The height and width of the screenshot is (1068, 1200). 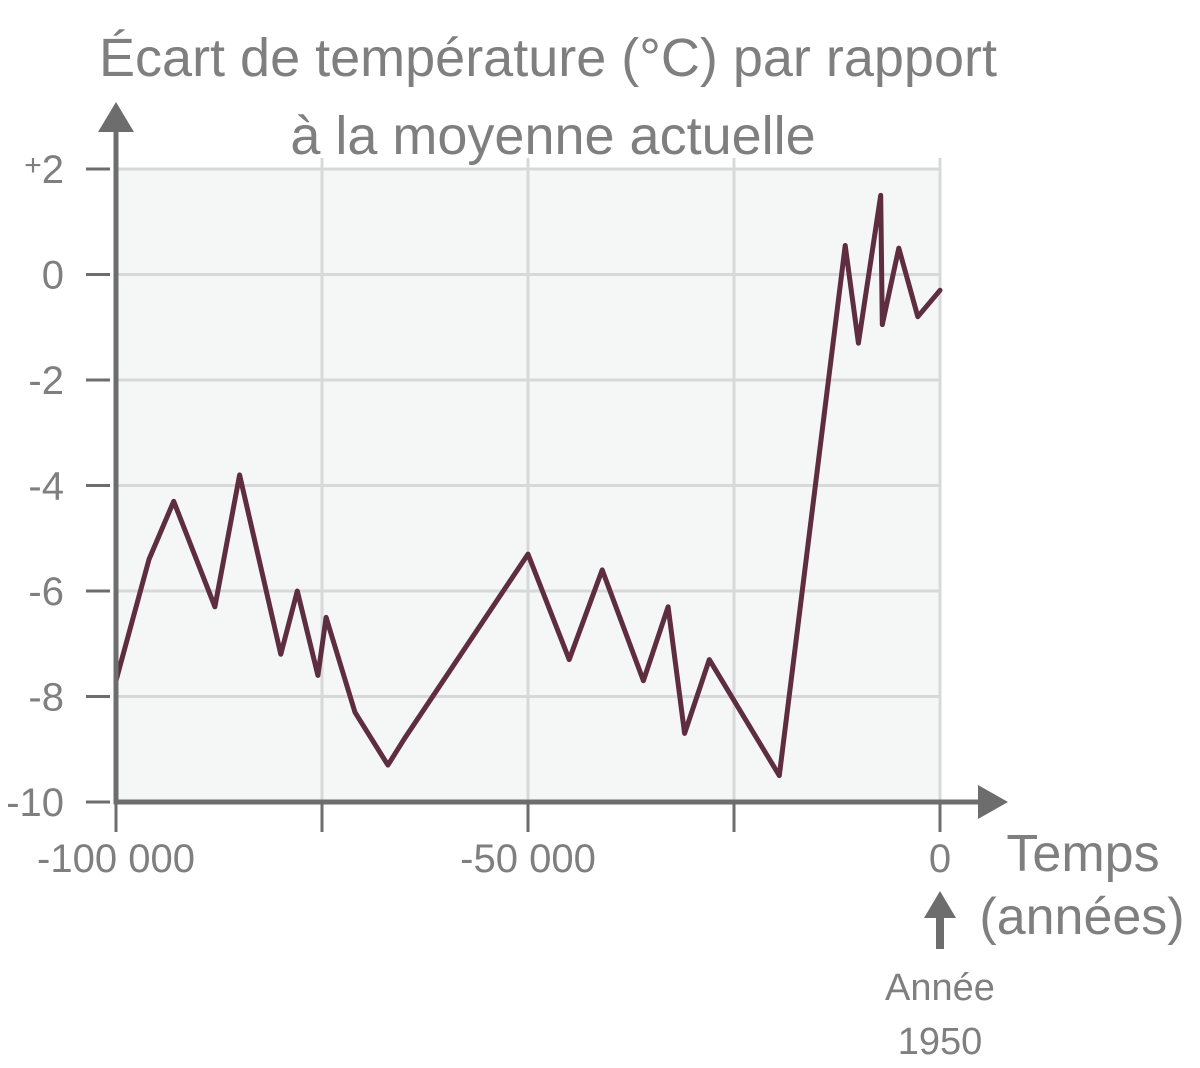 I want to click on chart-title-line2: à la moyenne actuelle, so click(x=552, y=136).